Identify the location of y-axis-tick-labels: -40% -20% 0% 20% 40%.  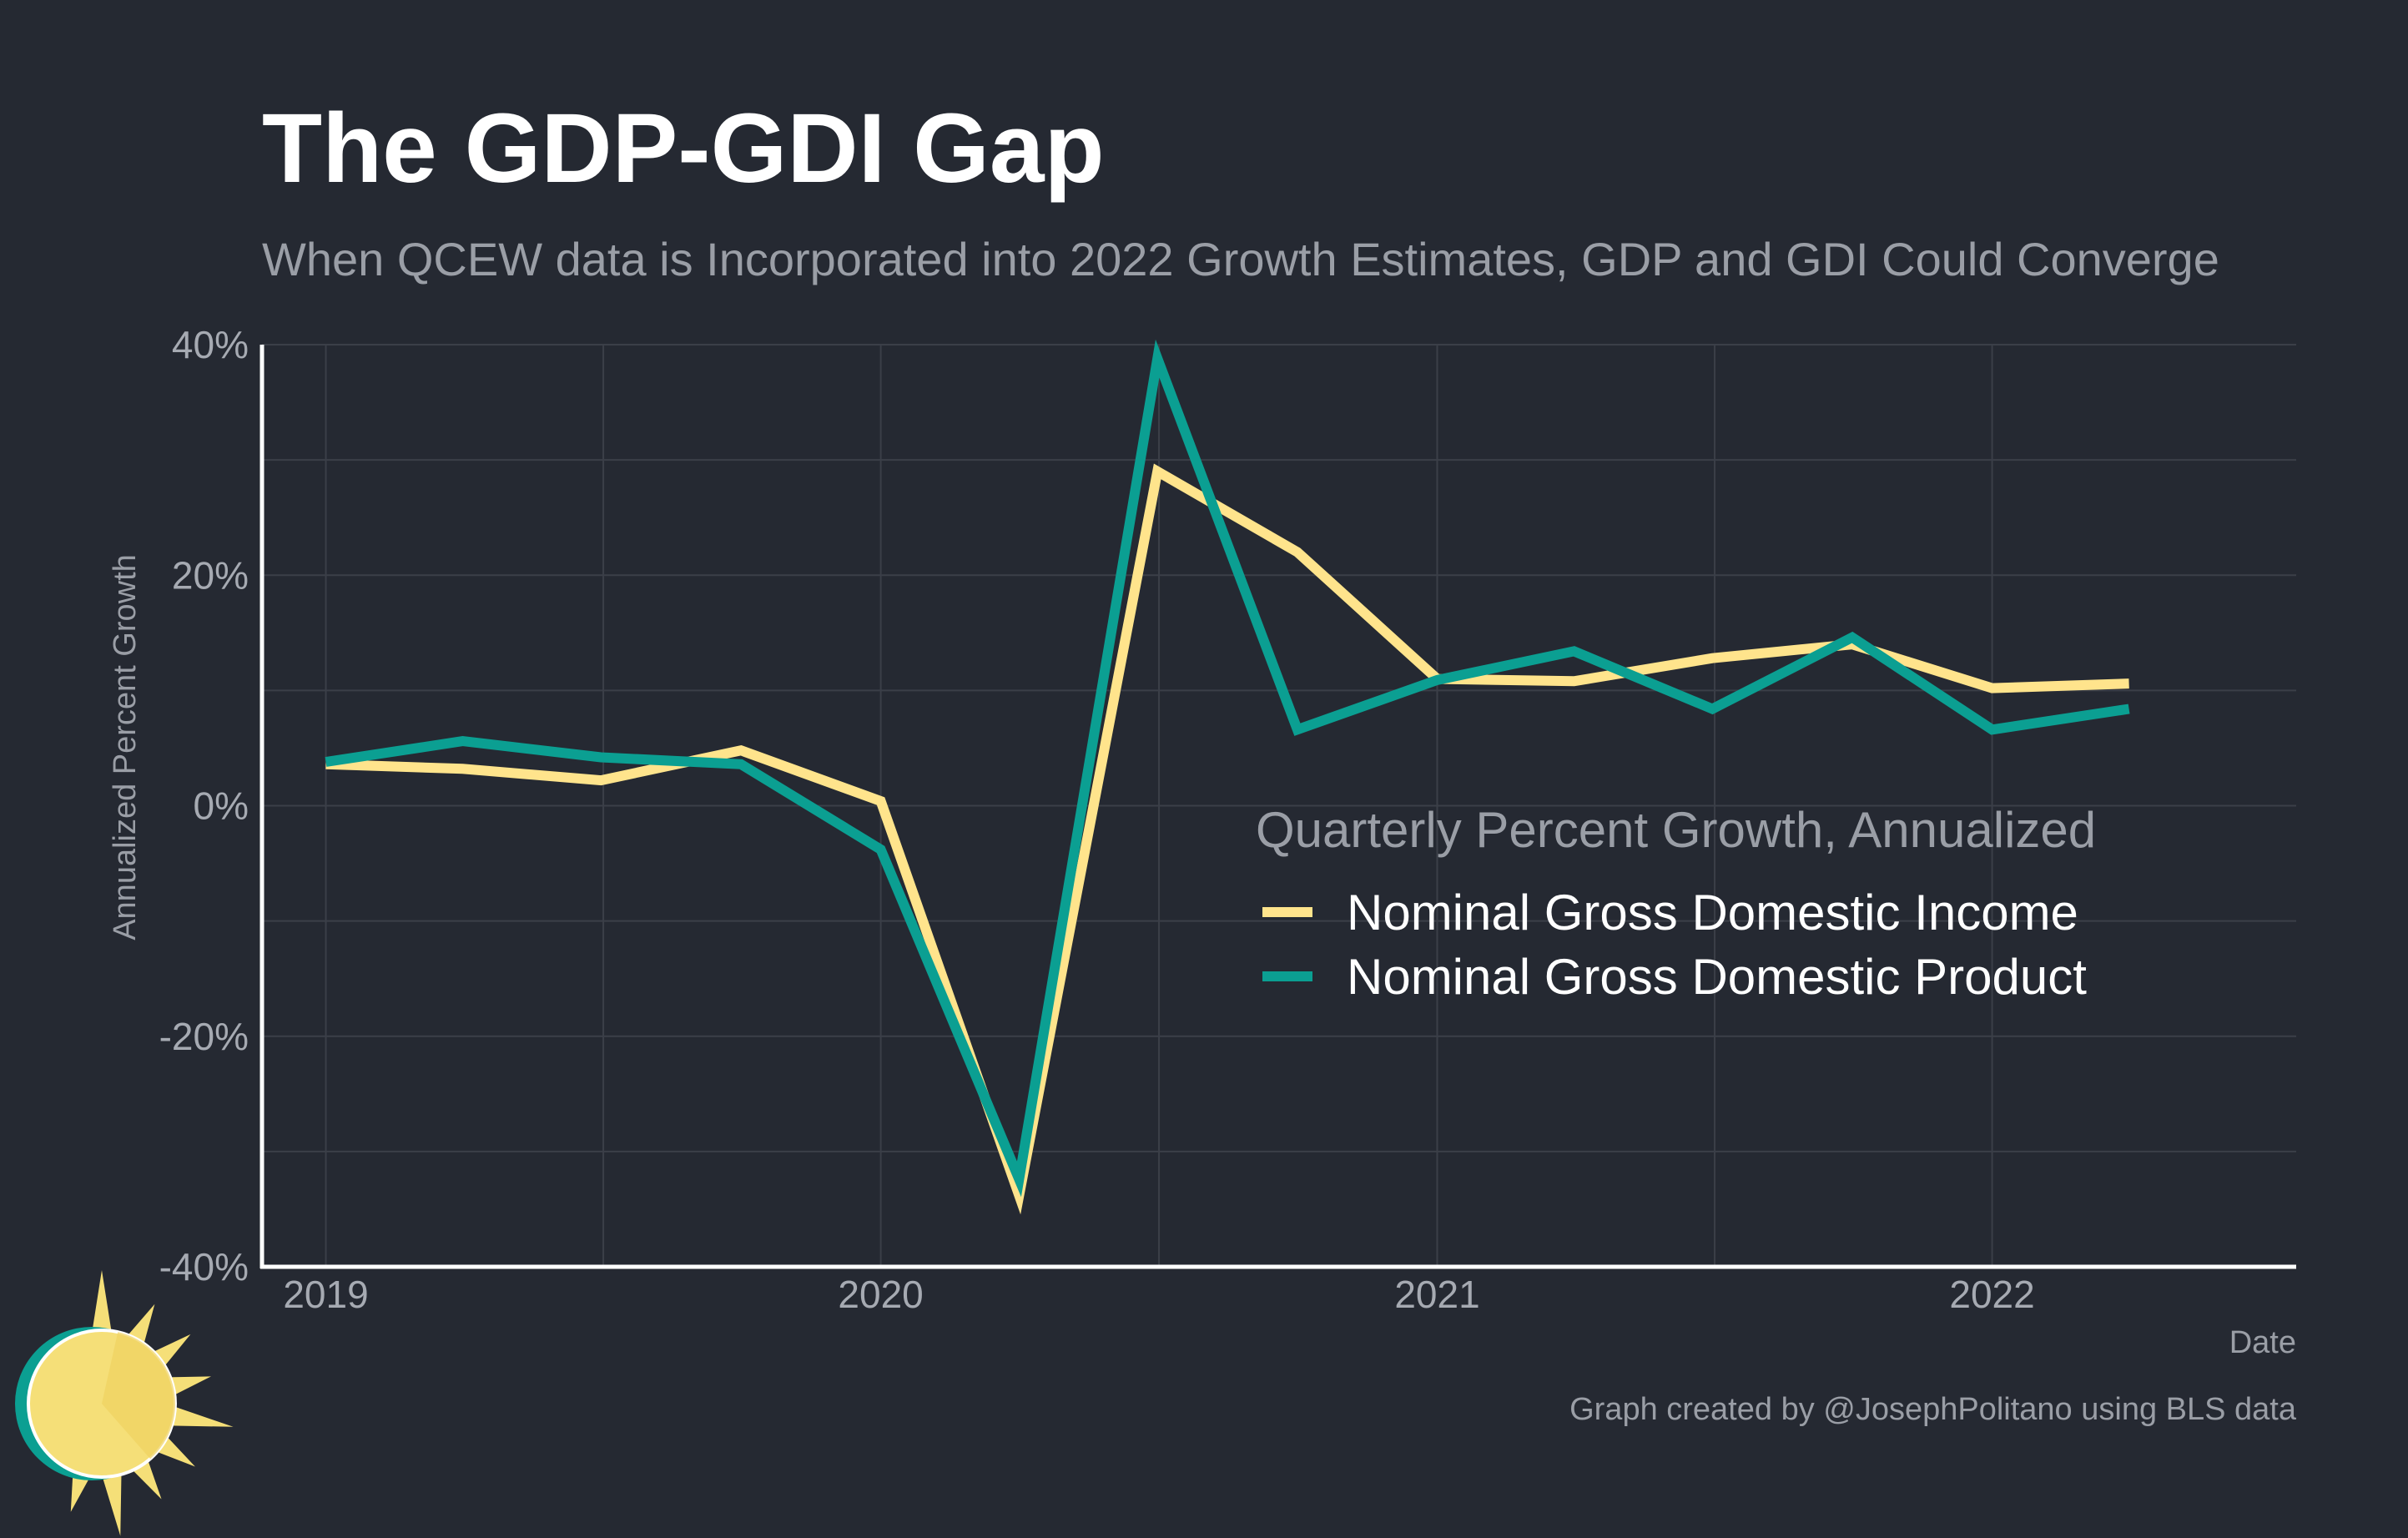
(204, 805).